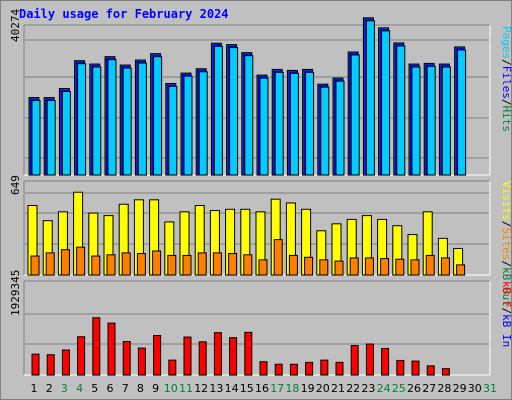 This screenshot has height=400, width=512. I want to click on day-label: 2, so click(49, 388).